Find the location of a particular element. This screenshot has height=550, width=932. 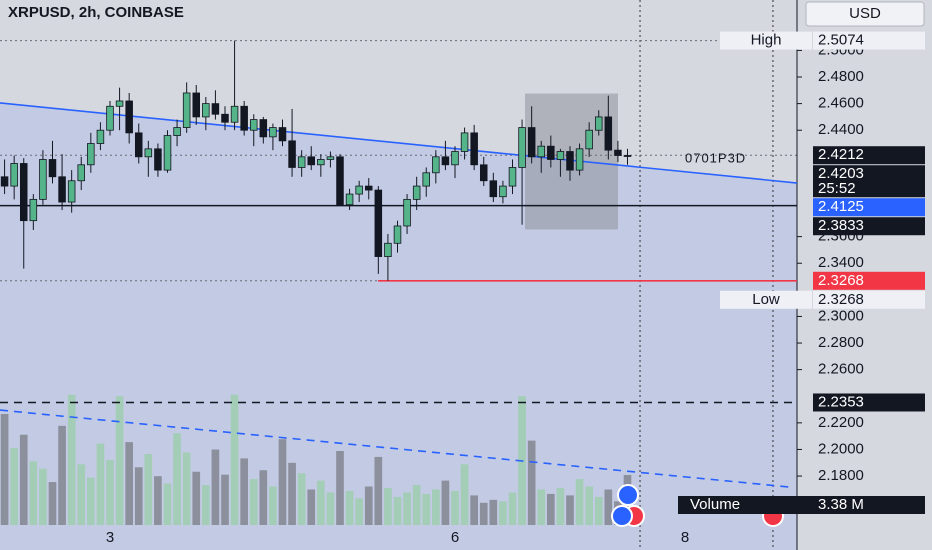

price-badge-label: 2.4203 is located at coordinates (841, 173).